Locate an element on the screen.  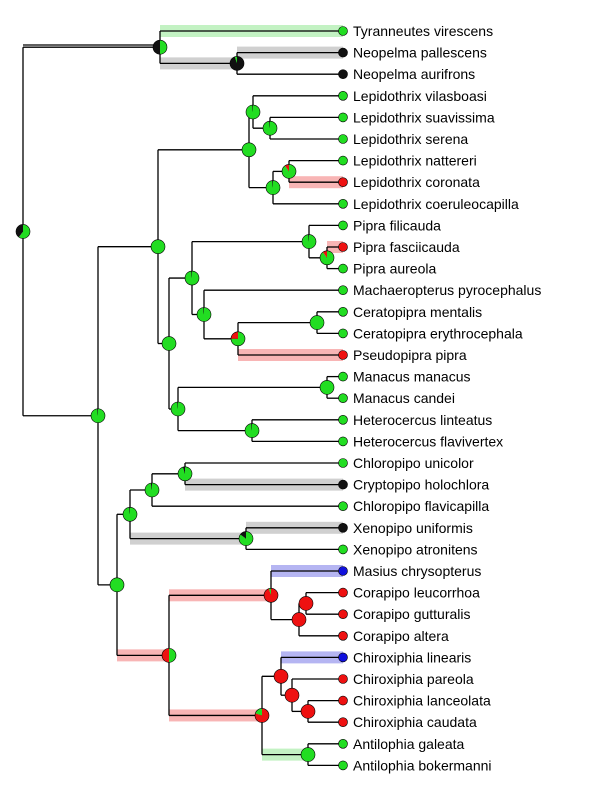
taxon-label: Heterocercus linteatus is located at coordinates (422, 420).